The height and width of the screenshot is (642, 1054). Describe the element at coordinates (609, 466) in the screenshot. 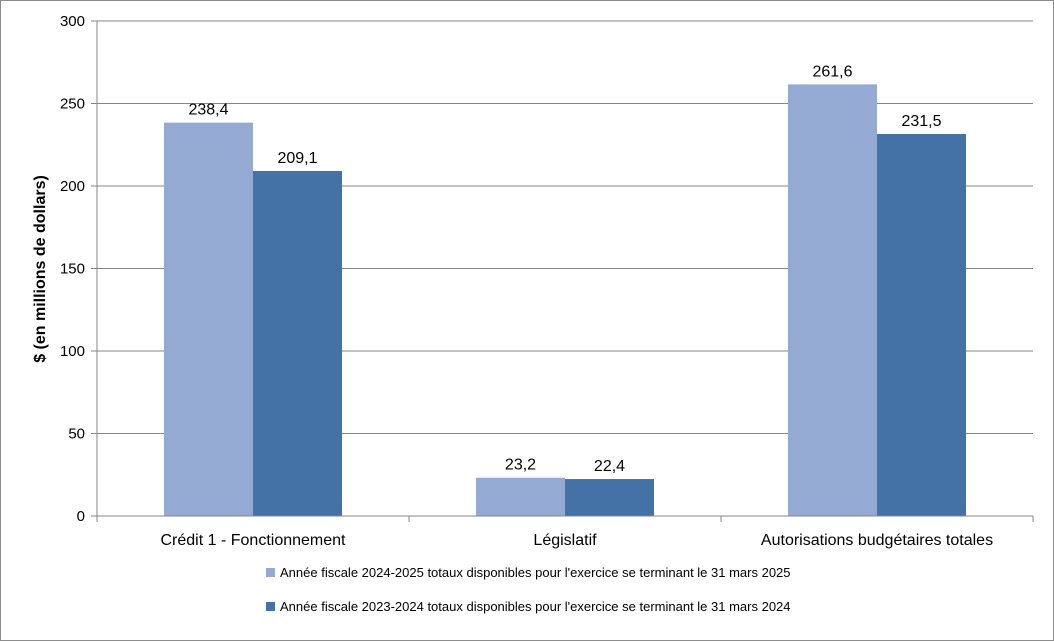

I see `data-label: 22,4` at that location.